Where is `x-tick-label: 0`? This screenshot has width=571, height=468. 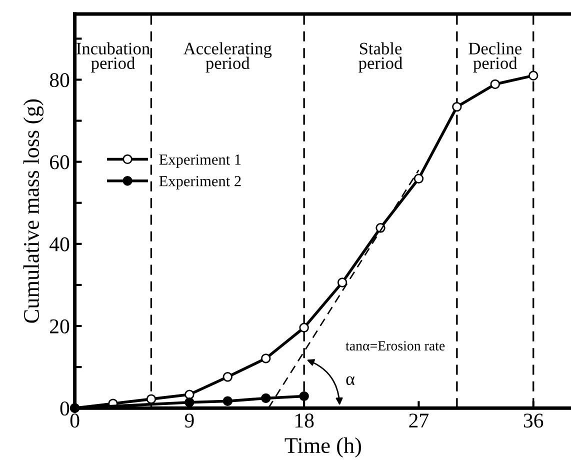 x-tick-label: 0 is located at coordinates (75, 421).